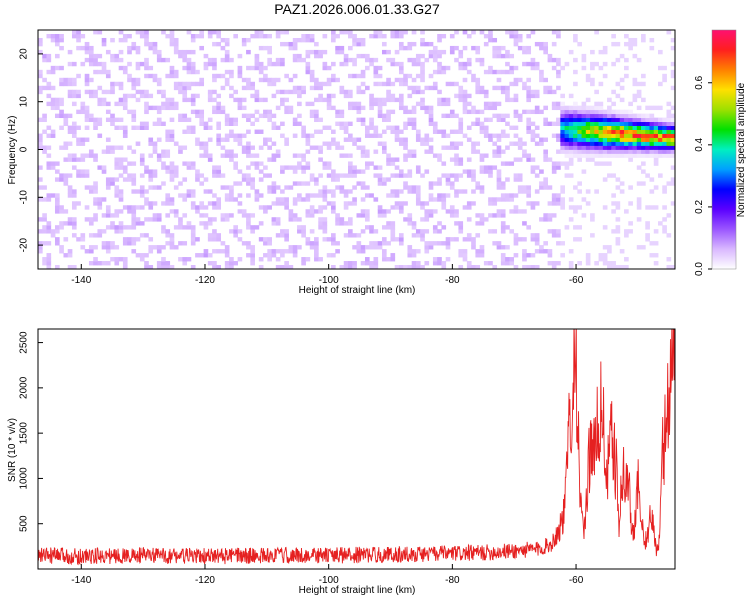  What do you see at coordinates (699, 82) in the screenshot?
I see `colorbar-tick-label: 0.6` at bounding box center [699, 82].